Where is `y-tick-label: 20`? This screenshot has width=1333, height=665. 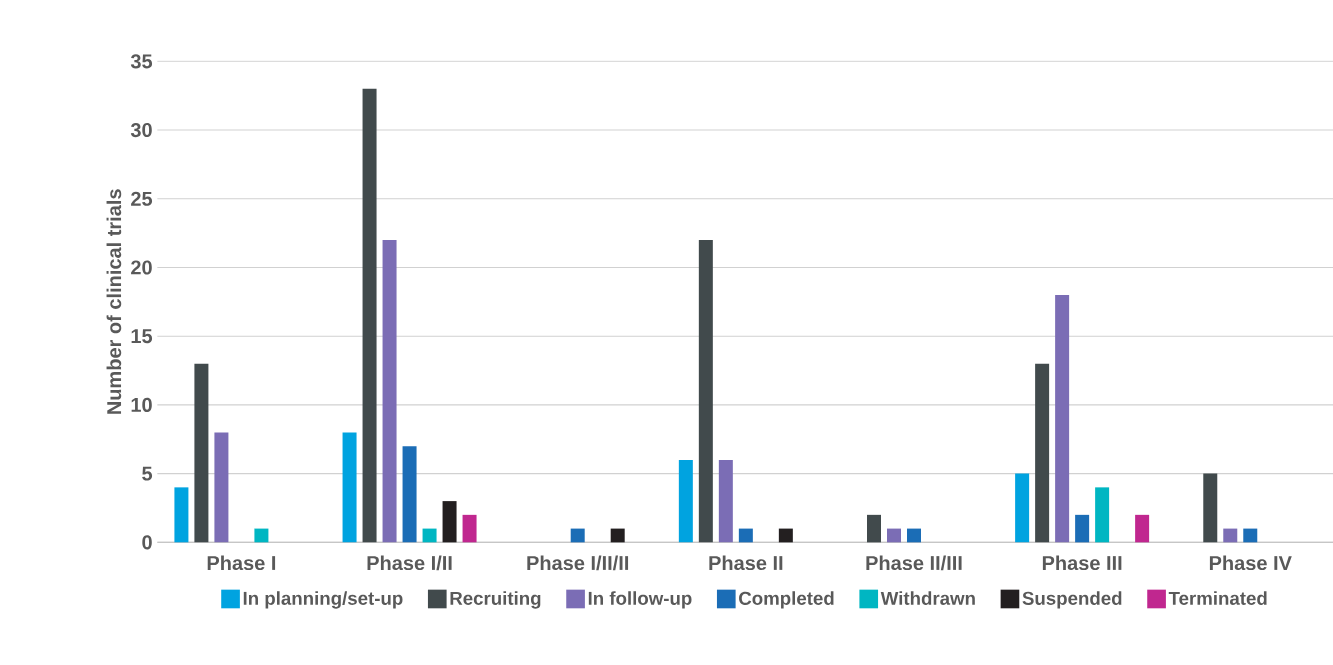
y-tick-label: 20 is located at coordinates (141, 267).